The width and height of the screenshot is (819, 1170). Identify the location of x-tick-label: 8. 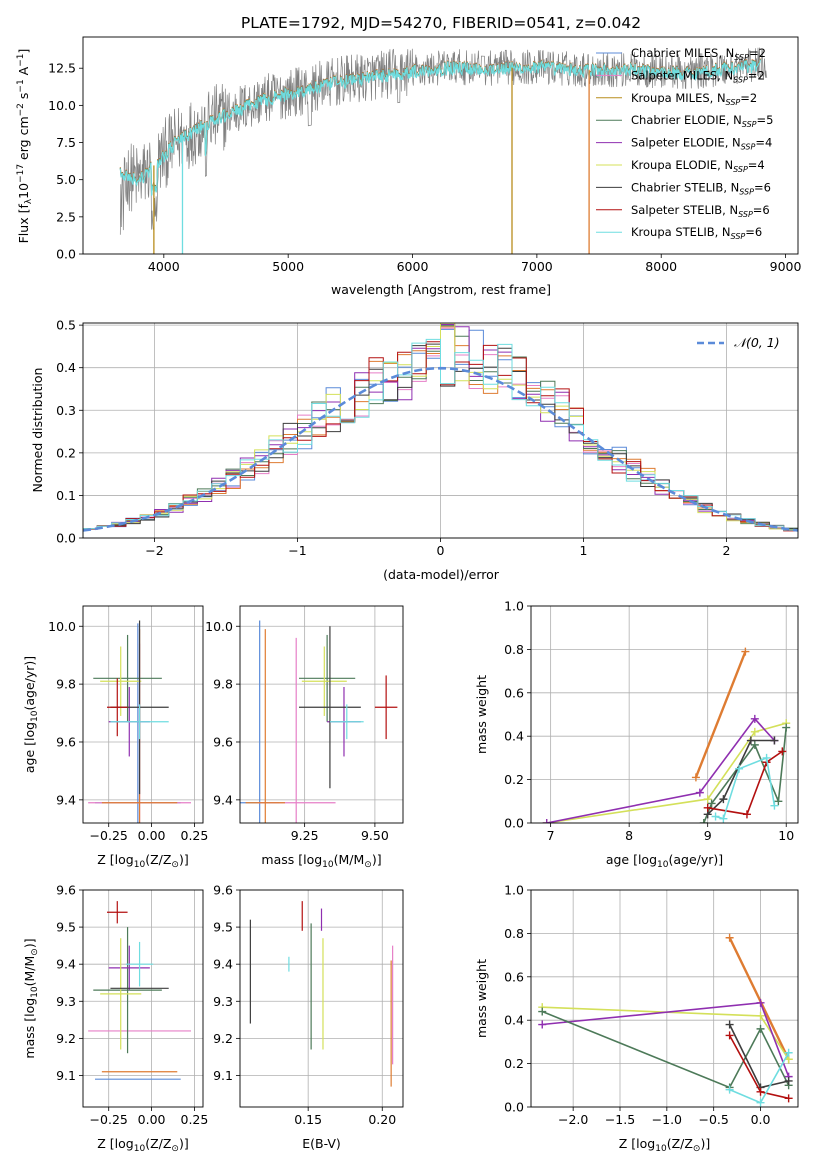
(629, 835).